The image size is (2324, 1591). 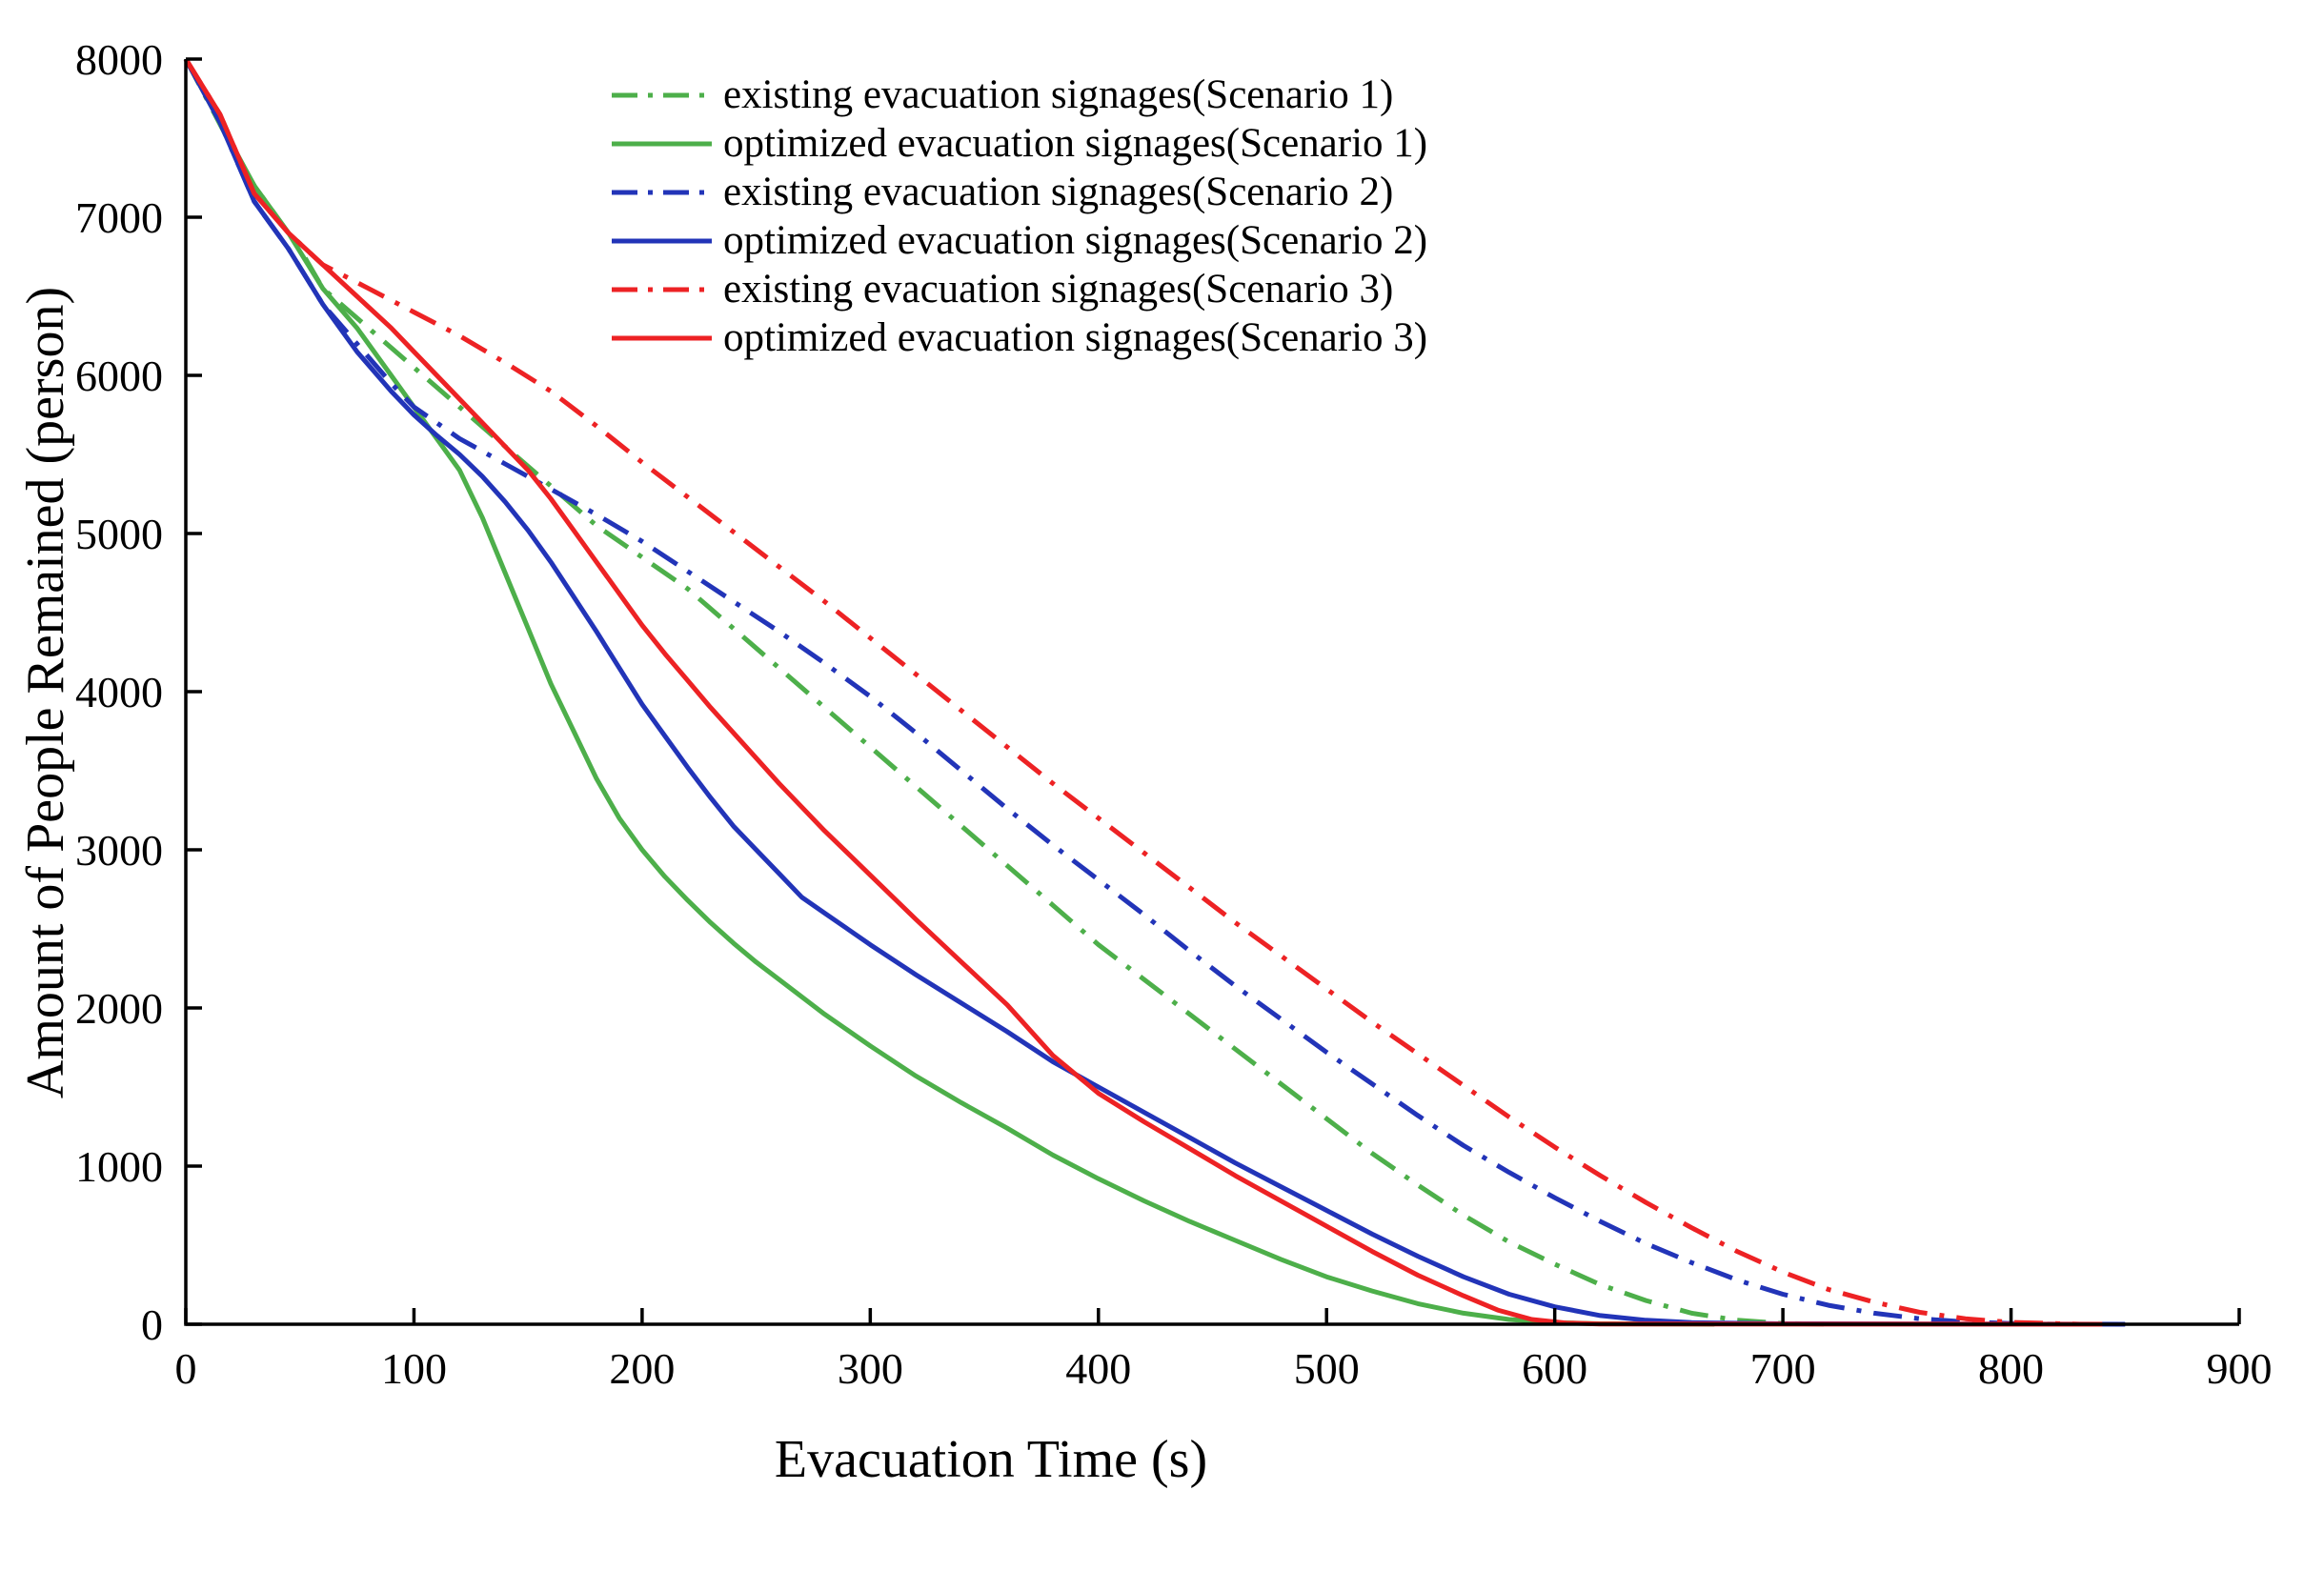 What do you see at coordinates (870, 1368) in the screenshot?
I see `x-tick-label: 300` at bounding box center [870, 1368].